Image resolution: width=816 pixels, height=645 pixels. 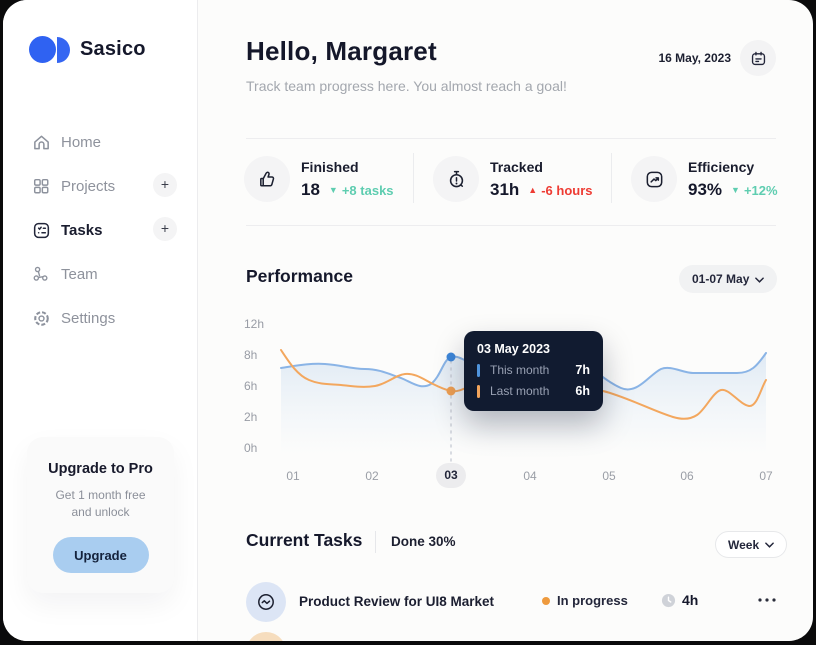 I want to click on stopwatch-icon, so click(x=456, y=178).